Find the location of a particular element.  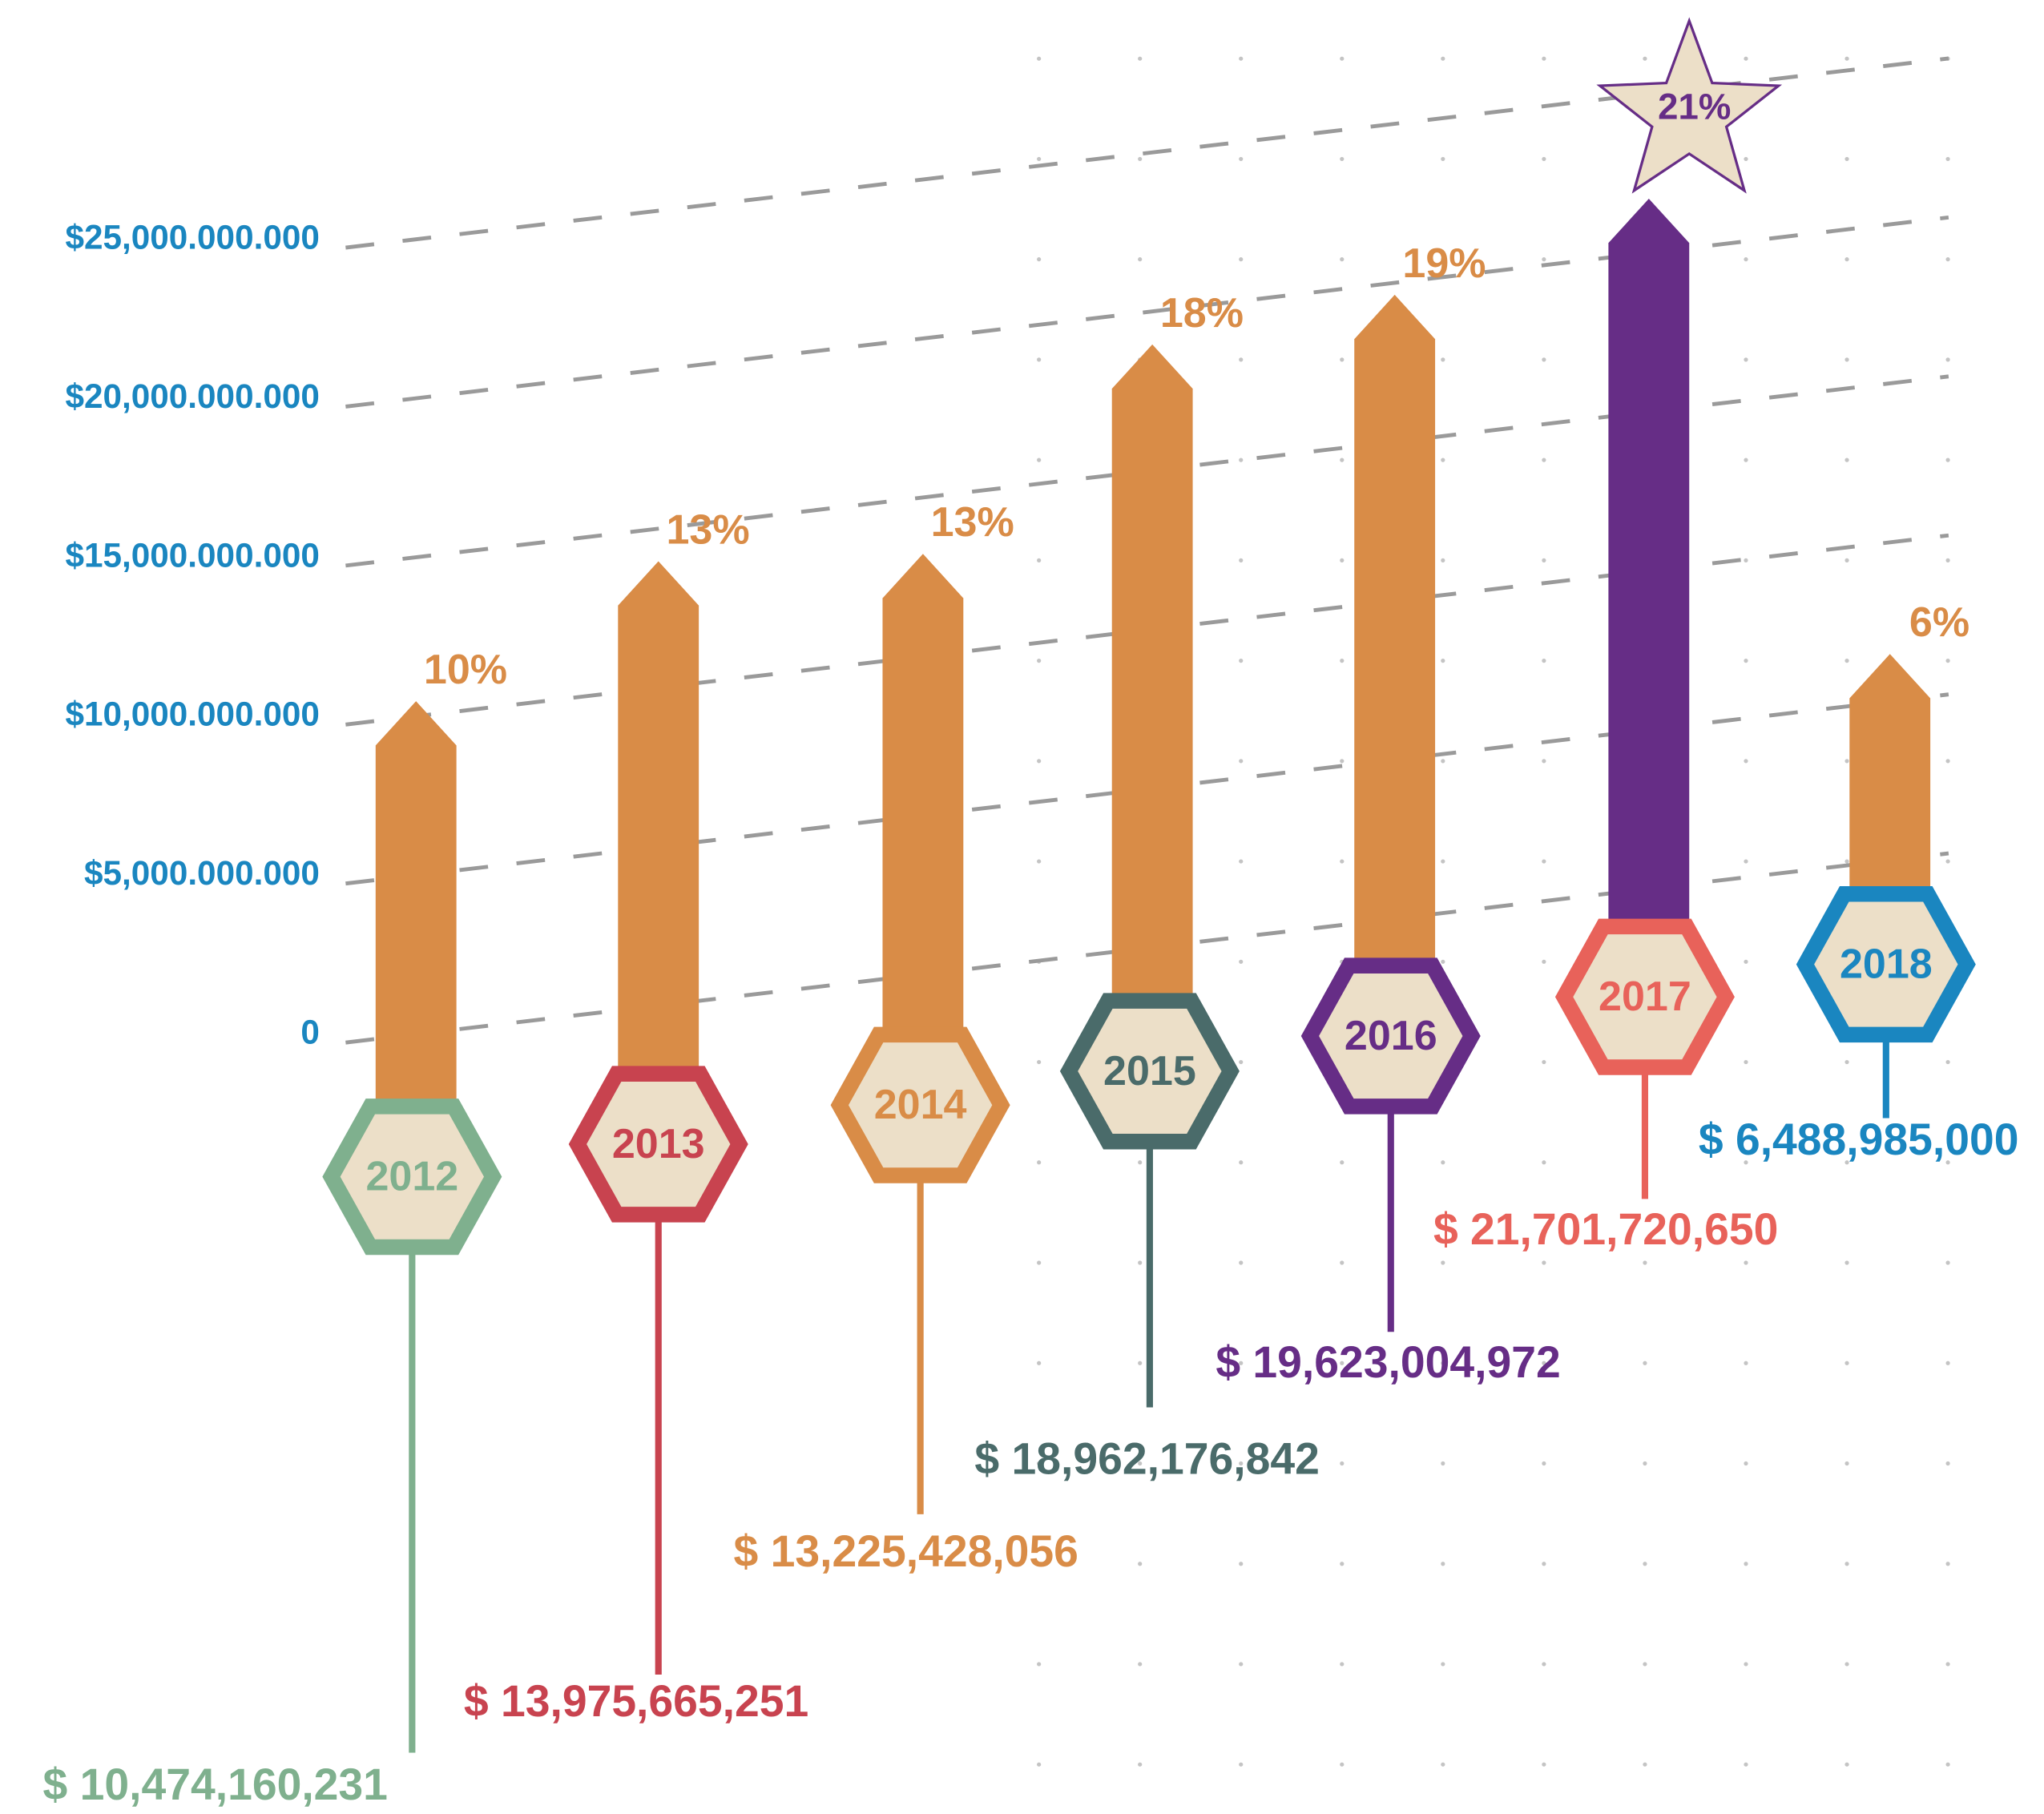

share-label: 10% is located at coordinates (466, 670).